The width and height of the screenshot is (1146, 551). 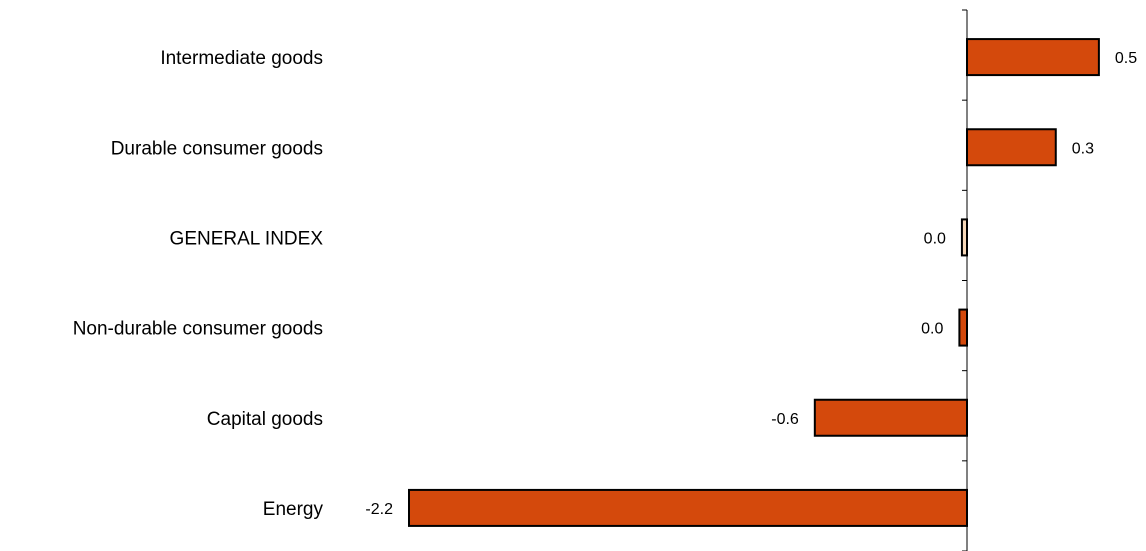 What do you see at coordinates (932, 329) in the screenshot?
I see `value-label-non-durable-consumer-goods: 0.0` at bounding box center [932, 329].